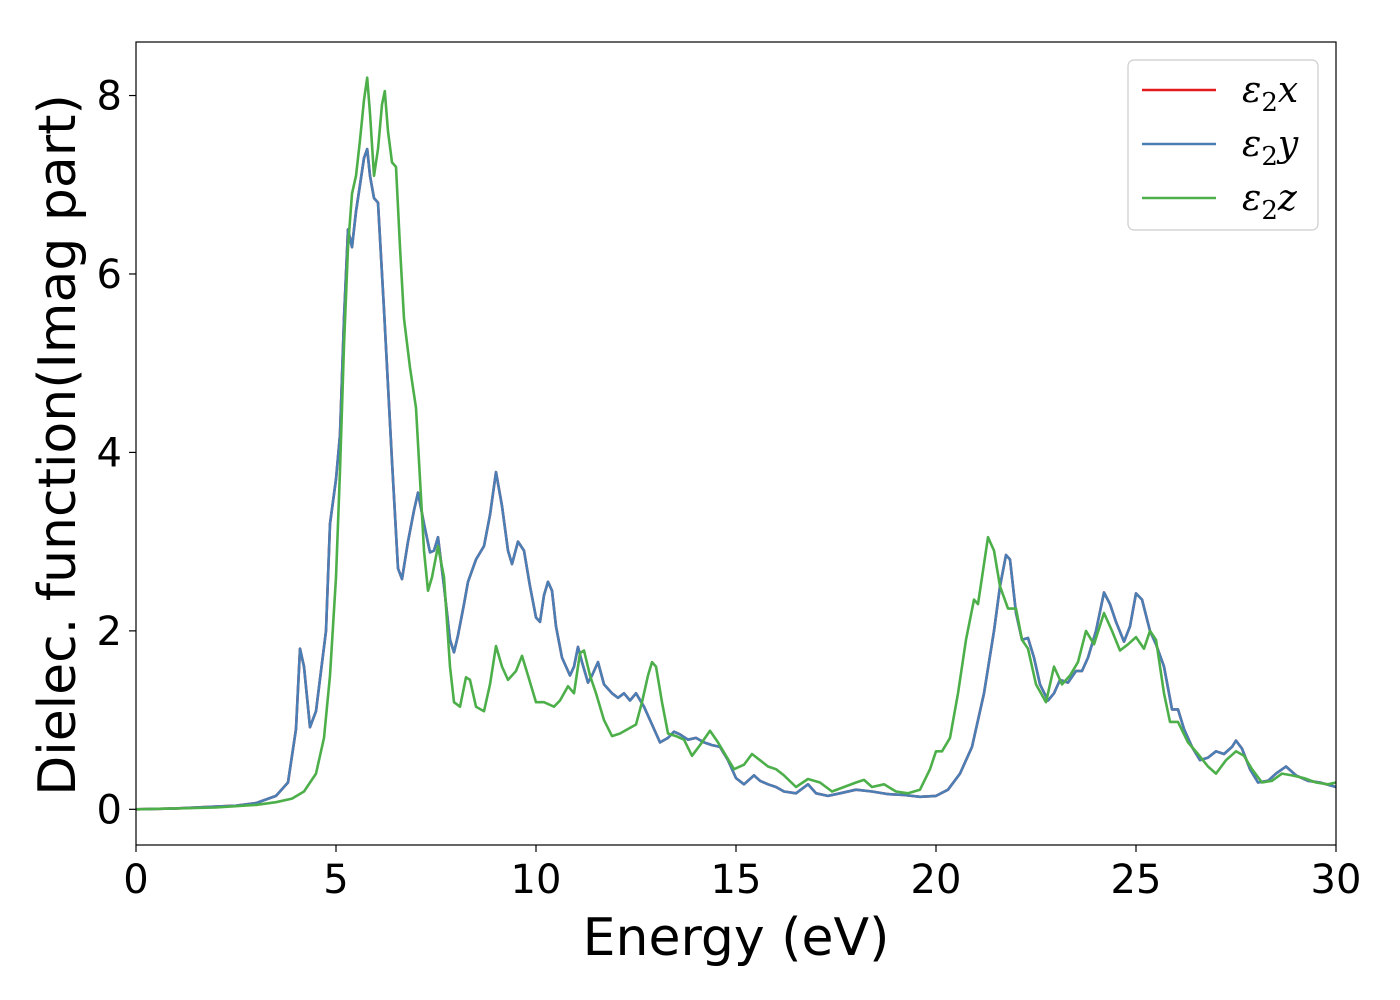 This screenshot has width=1400, height=1000. Describe the element at coordinates (1287, 198) in the screenshot. I see `legend-tail: z` at that location.